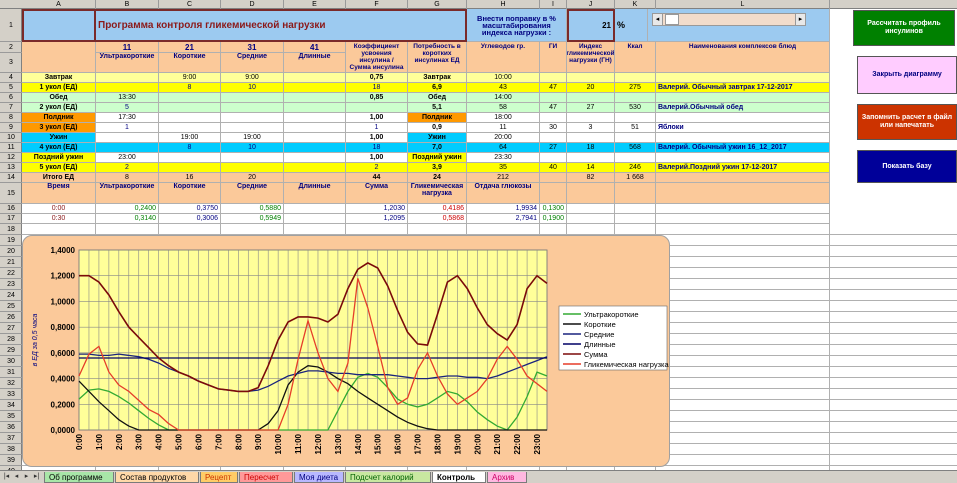 The width and height of the screenshot is (957, 483). What do you see at coordinates (907, 166) in the screenshot?
I see `show-base-button: Показать базу` at bounding box center [907, 166].